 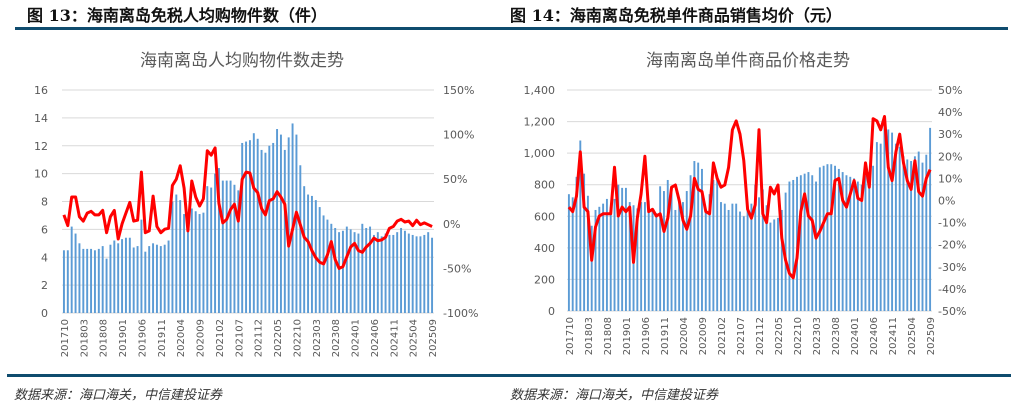 I want to click on y-right-tick-label: 0%, so click(x=946, y=201).